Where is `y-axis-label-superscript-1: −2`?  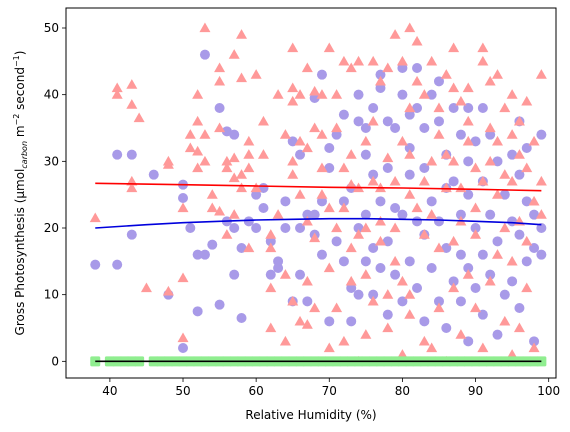
y-axis-label-superscript-1: −2 is located at coordinates (16, 120).